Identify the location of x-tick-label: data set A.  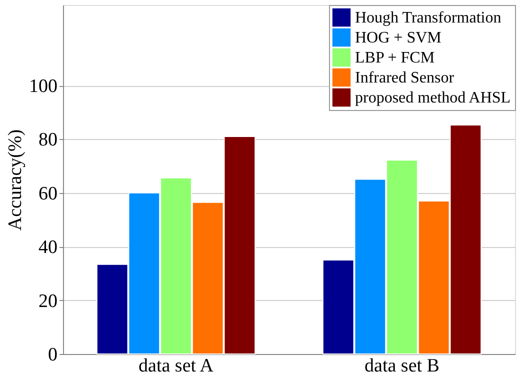
(176, 366).